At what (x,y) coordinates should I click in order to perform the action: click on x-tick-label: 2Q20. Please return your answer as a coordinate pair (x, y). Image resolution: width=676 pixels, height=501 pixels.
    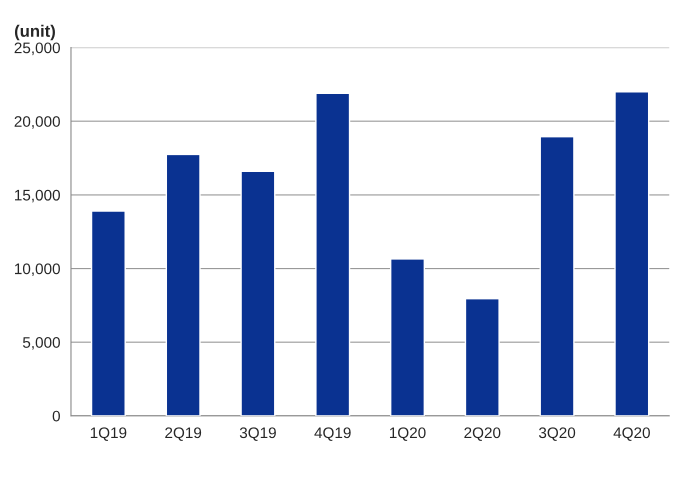
    Looking at the image, I should click on (482, 434).